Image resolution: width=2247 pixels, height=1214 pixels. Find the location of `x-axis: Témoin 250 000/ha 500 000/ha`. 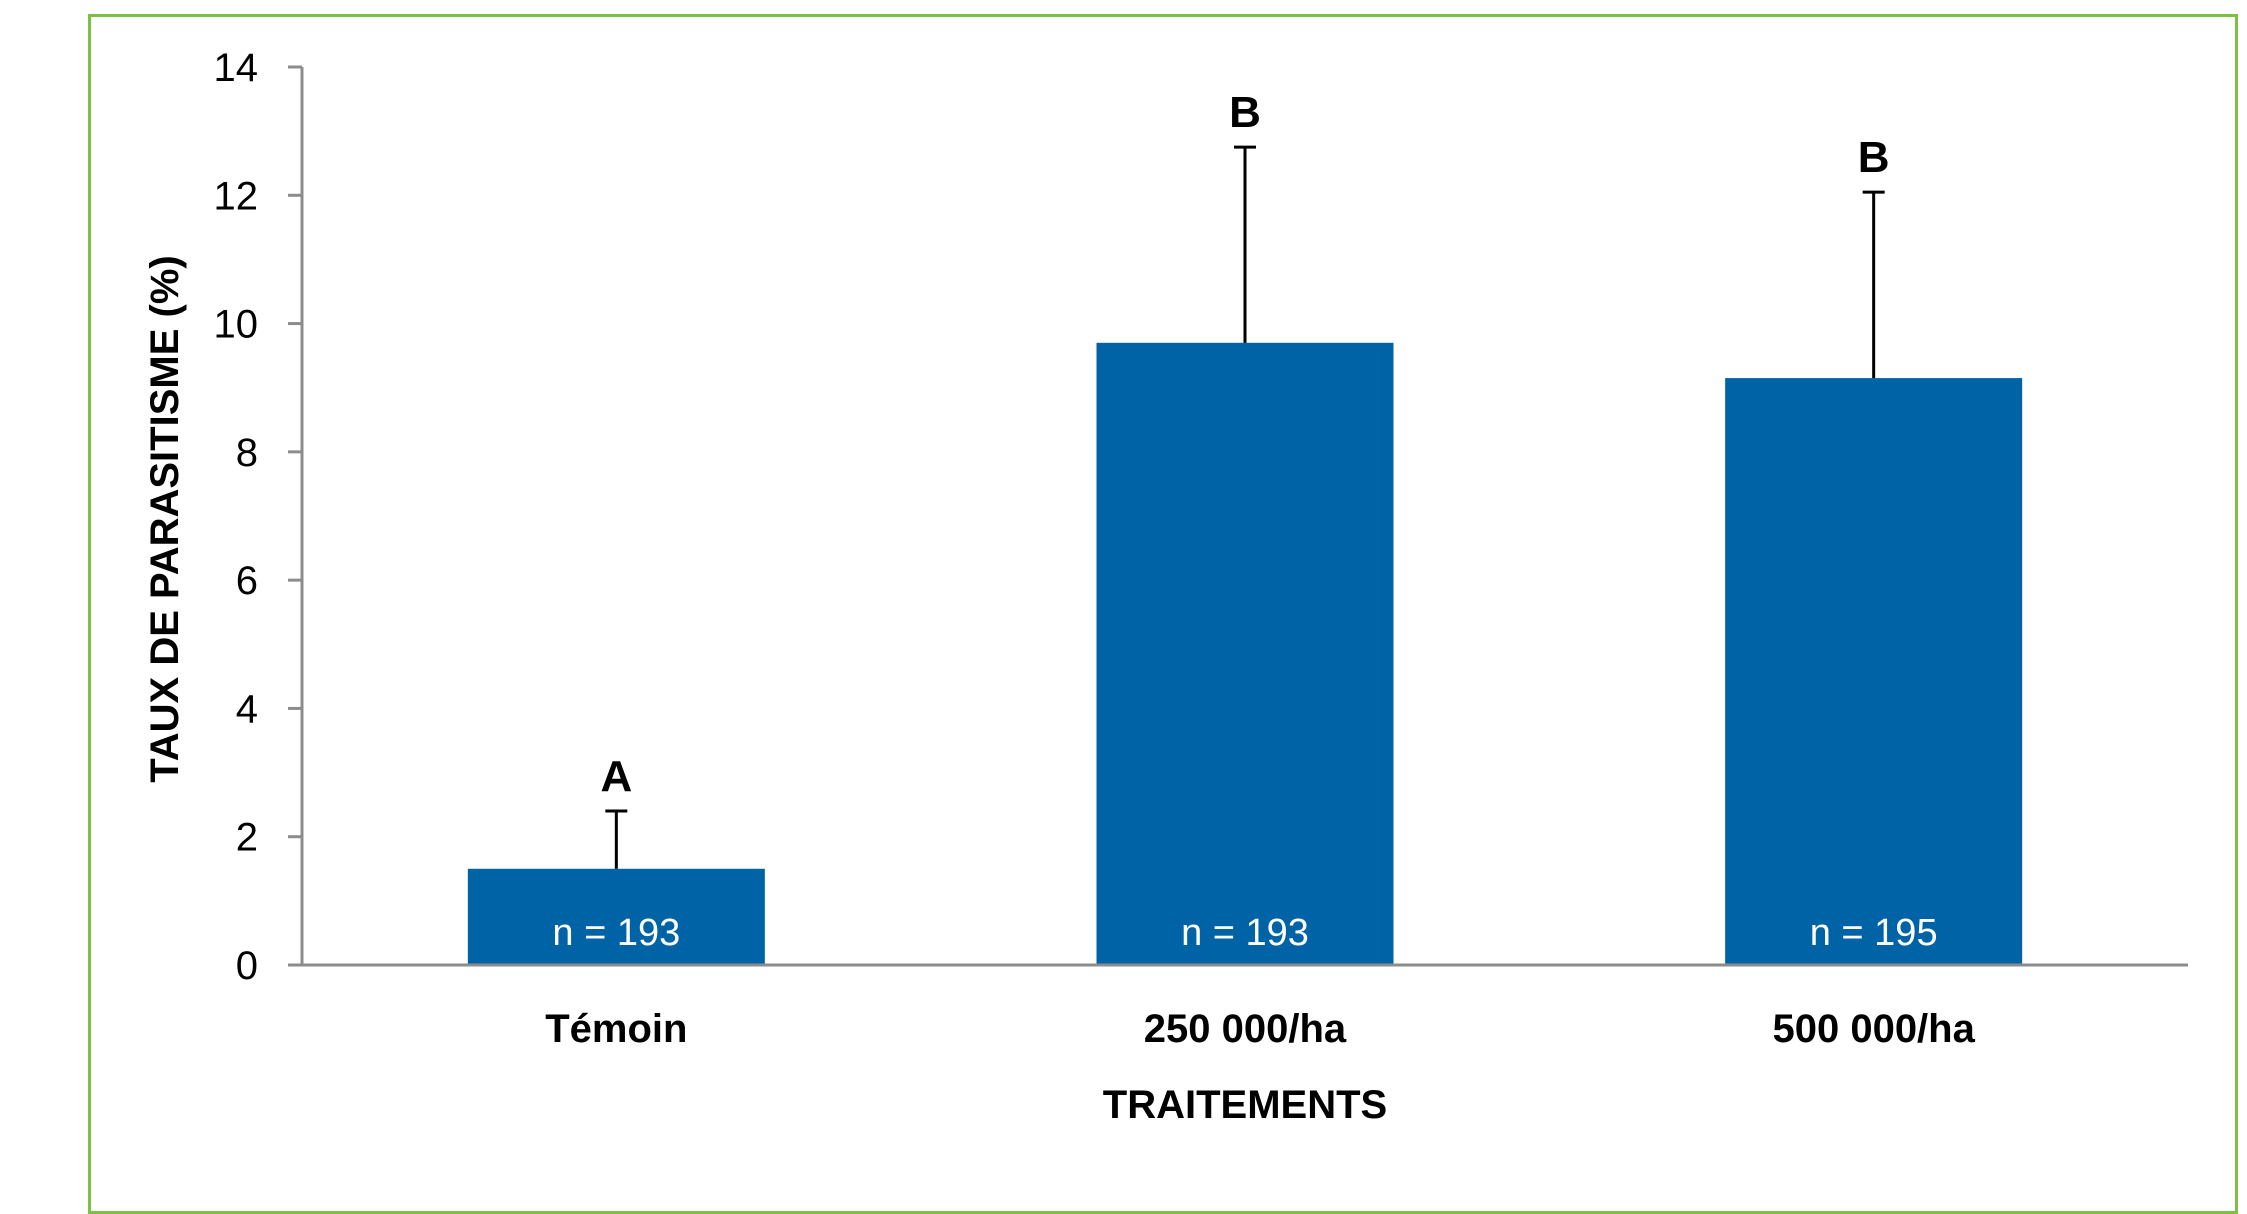

x-axis: Témoin 250 000/ha 500 000/ha is located at coordinates (1245, 1007).